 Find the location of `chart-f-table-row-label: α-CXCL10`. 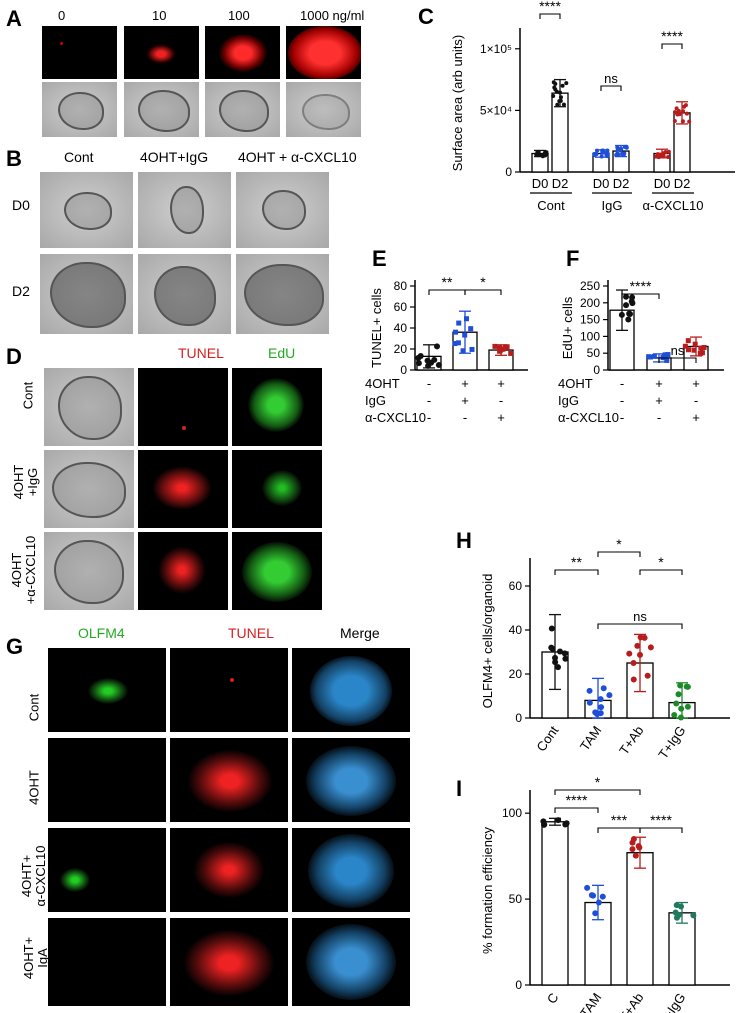

chart-f-table-row-label: α-CXCL10 is located at coordinates (588, 417).